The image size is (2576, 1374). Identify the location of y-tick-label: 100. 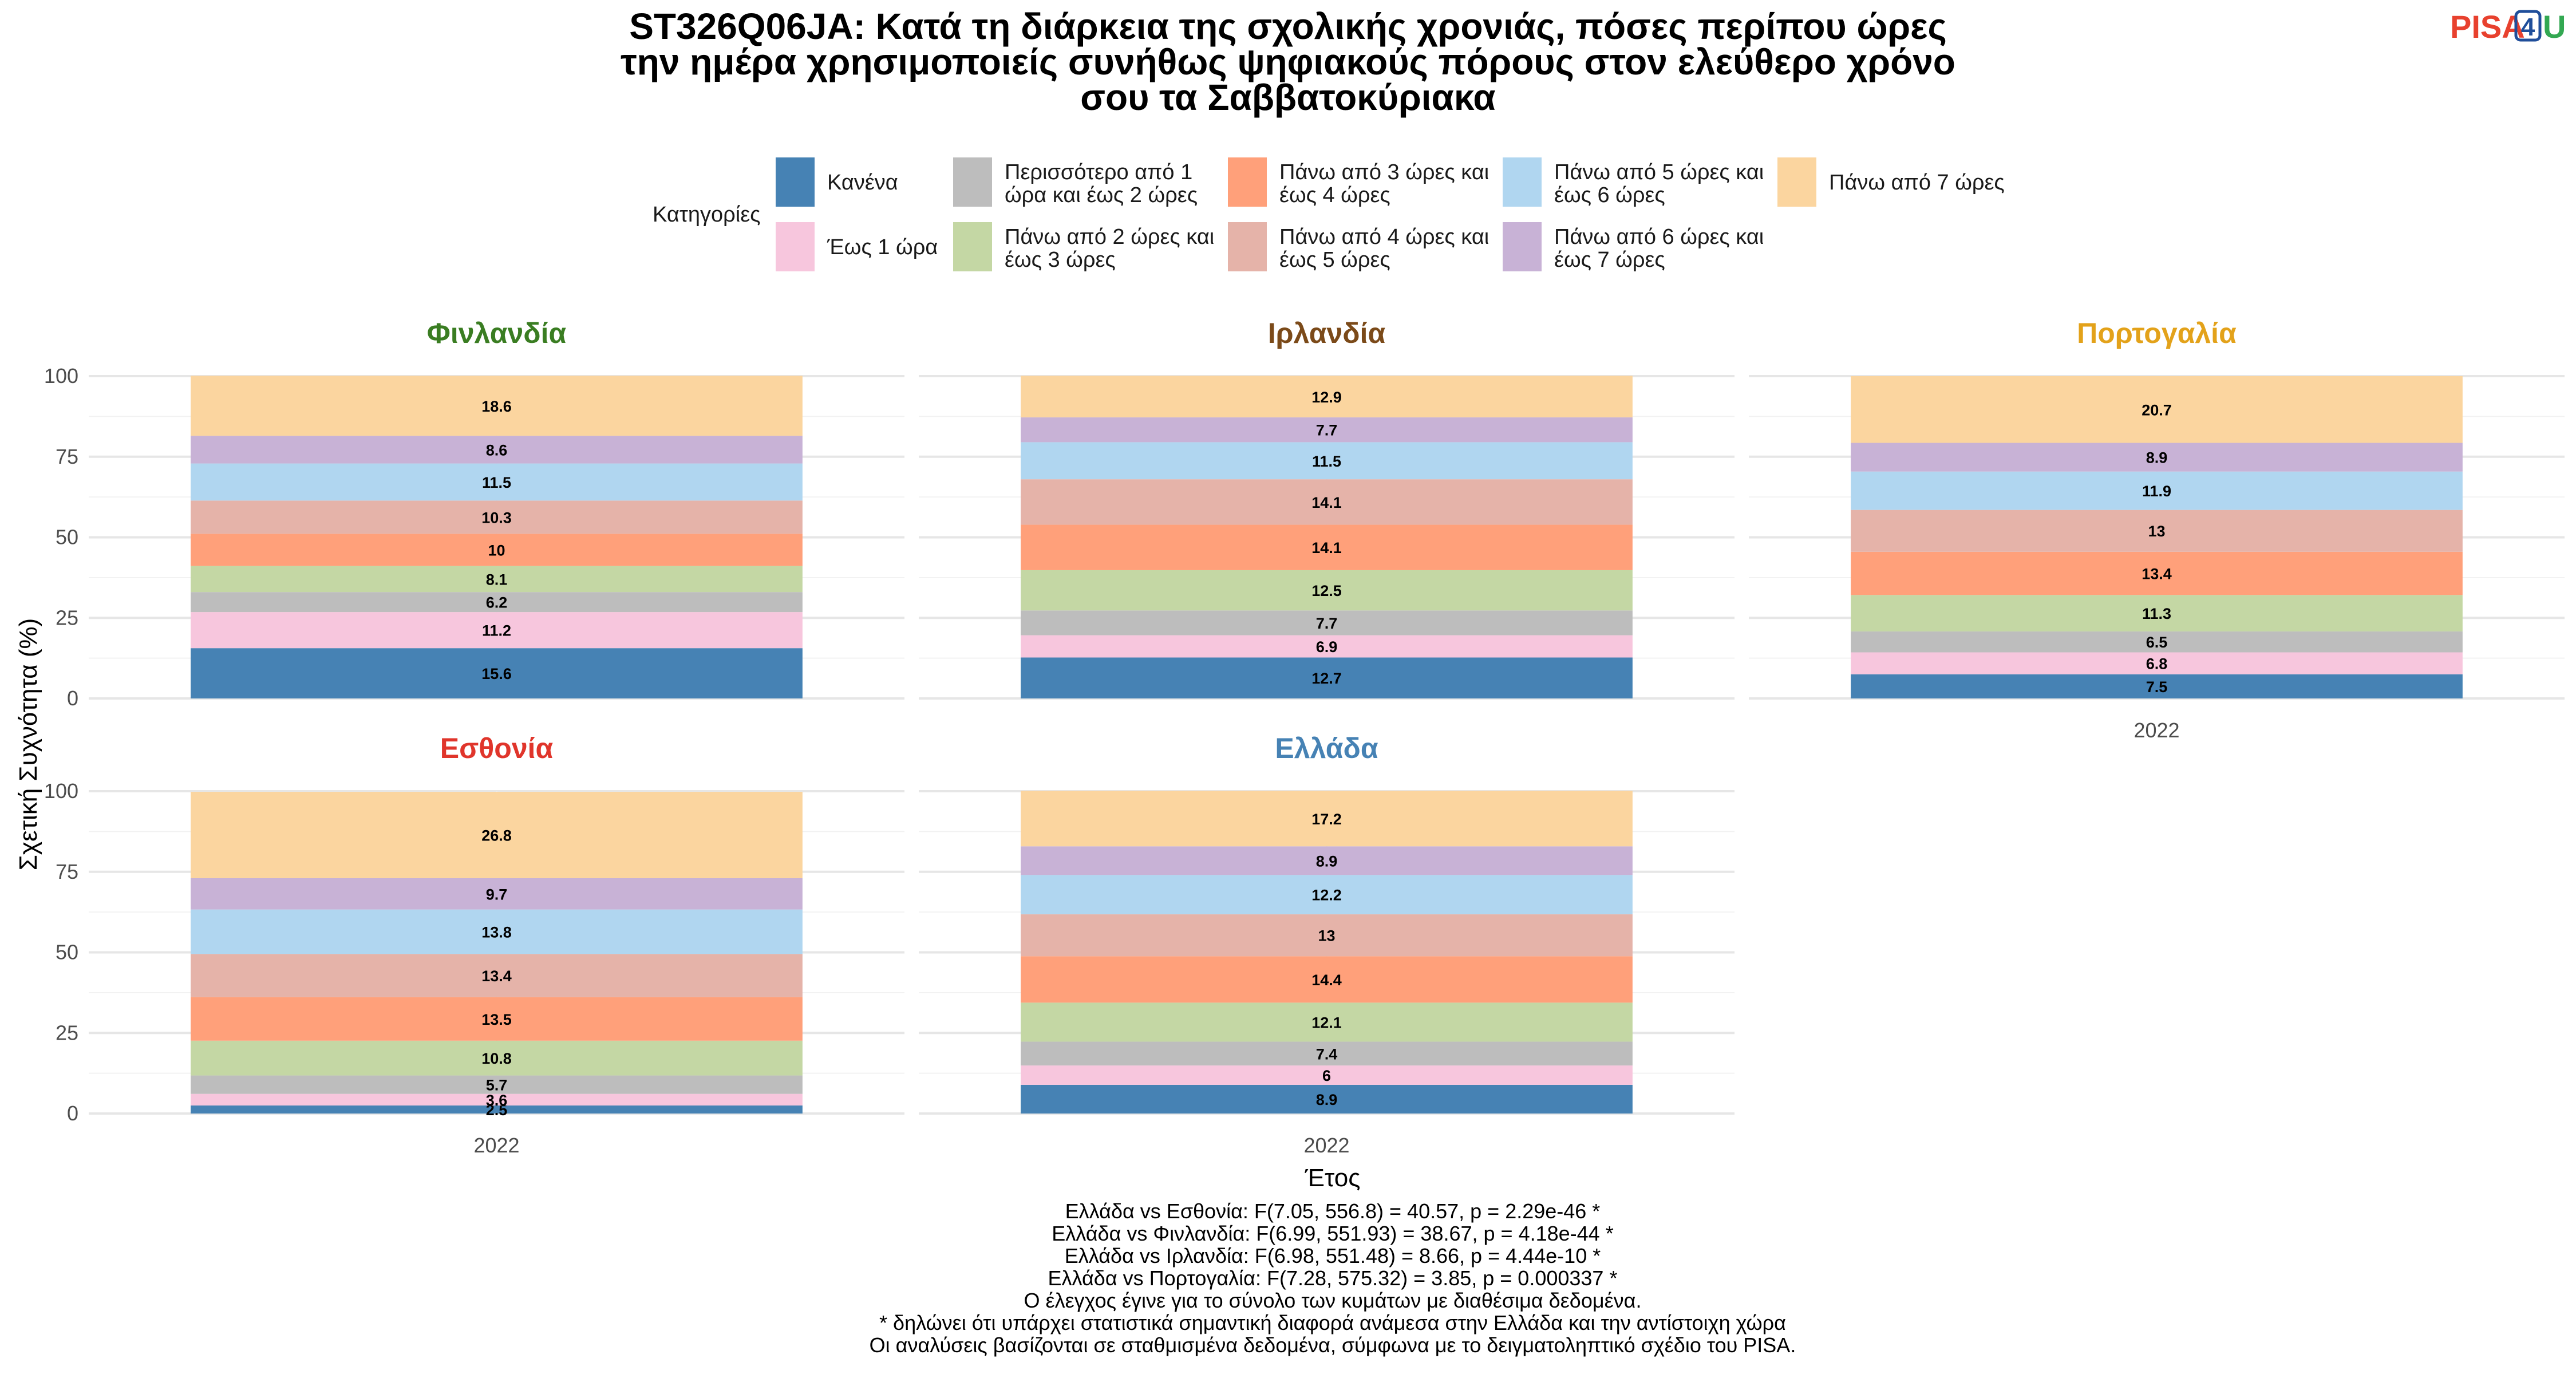
(61, 791).